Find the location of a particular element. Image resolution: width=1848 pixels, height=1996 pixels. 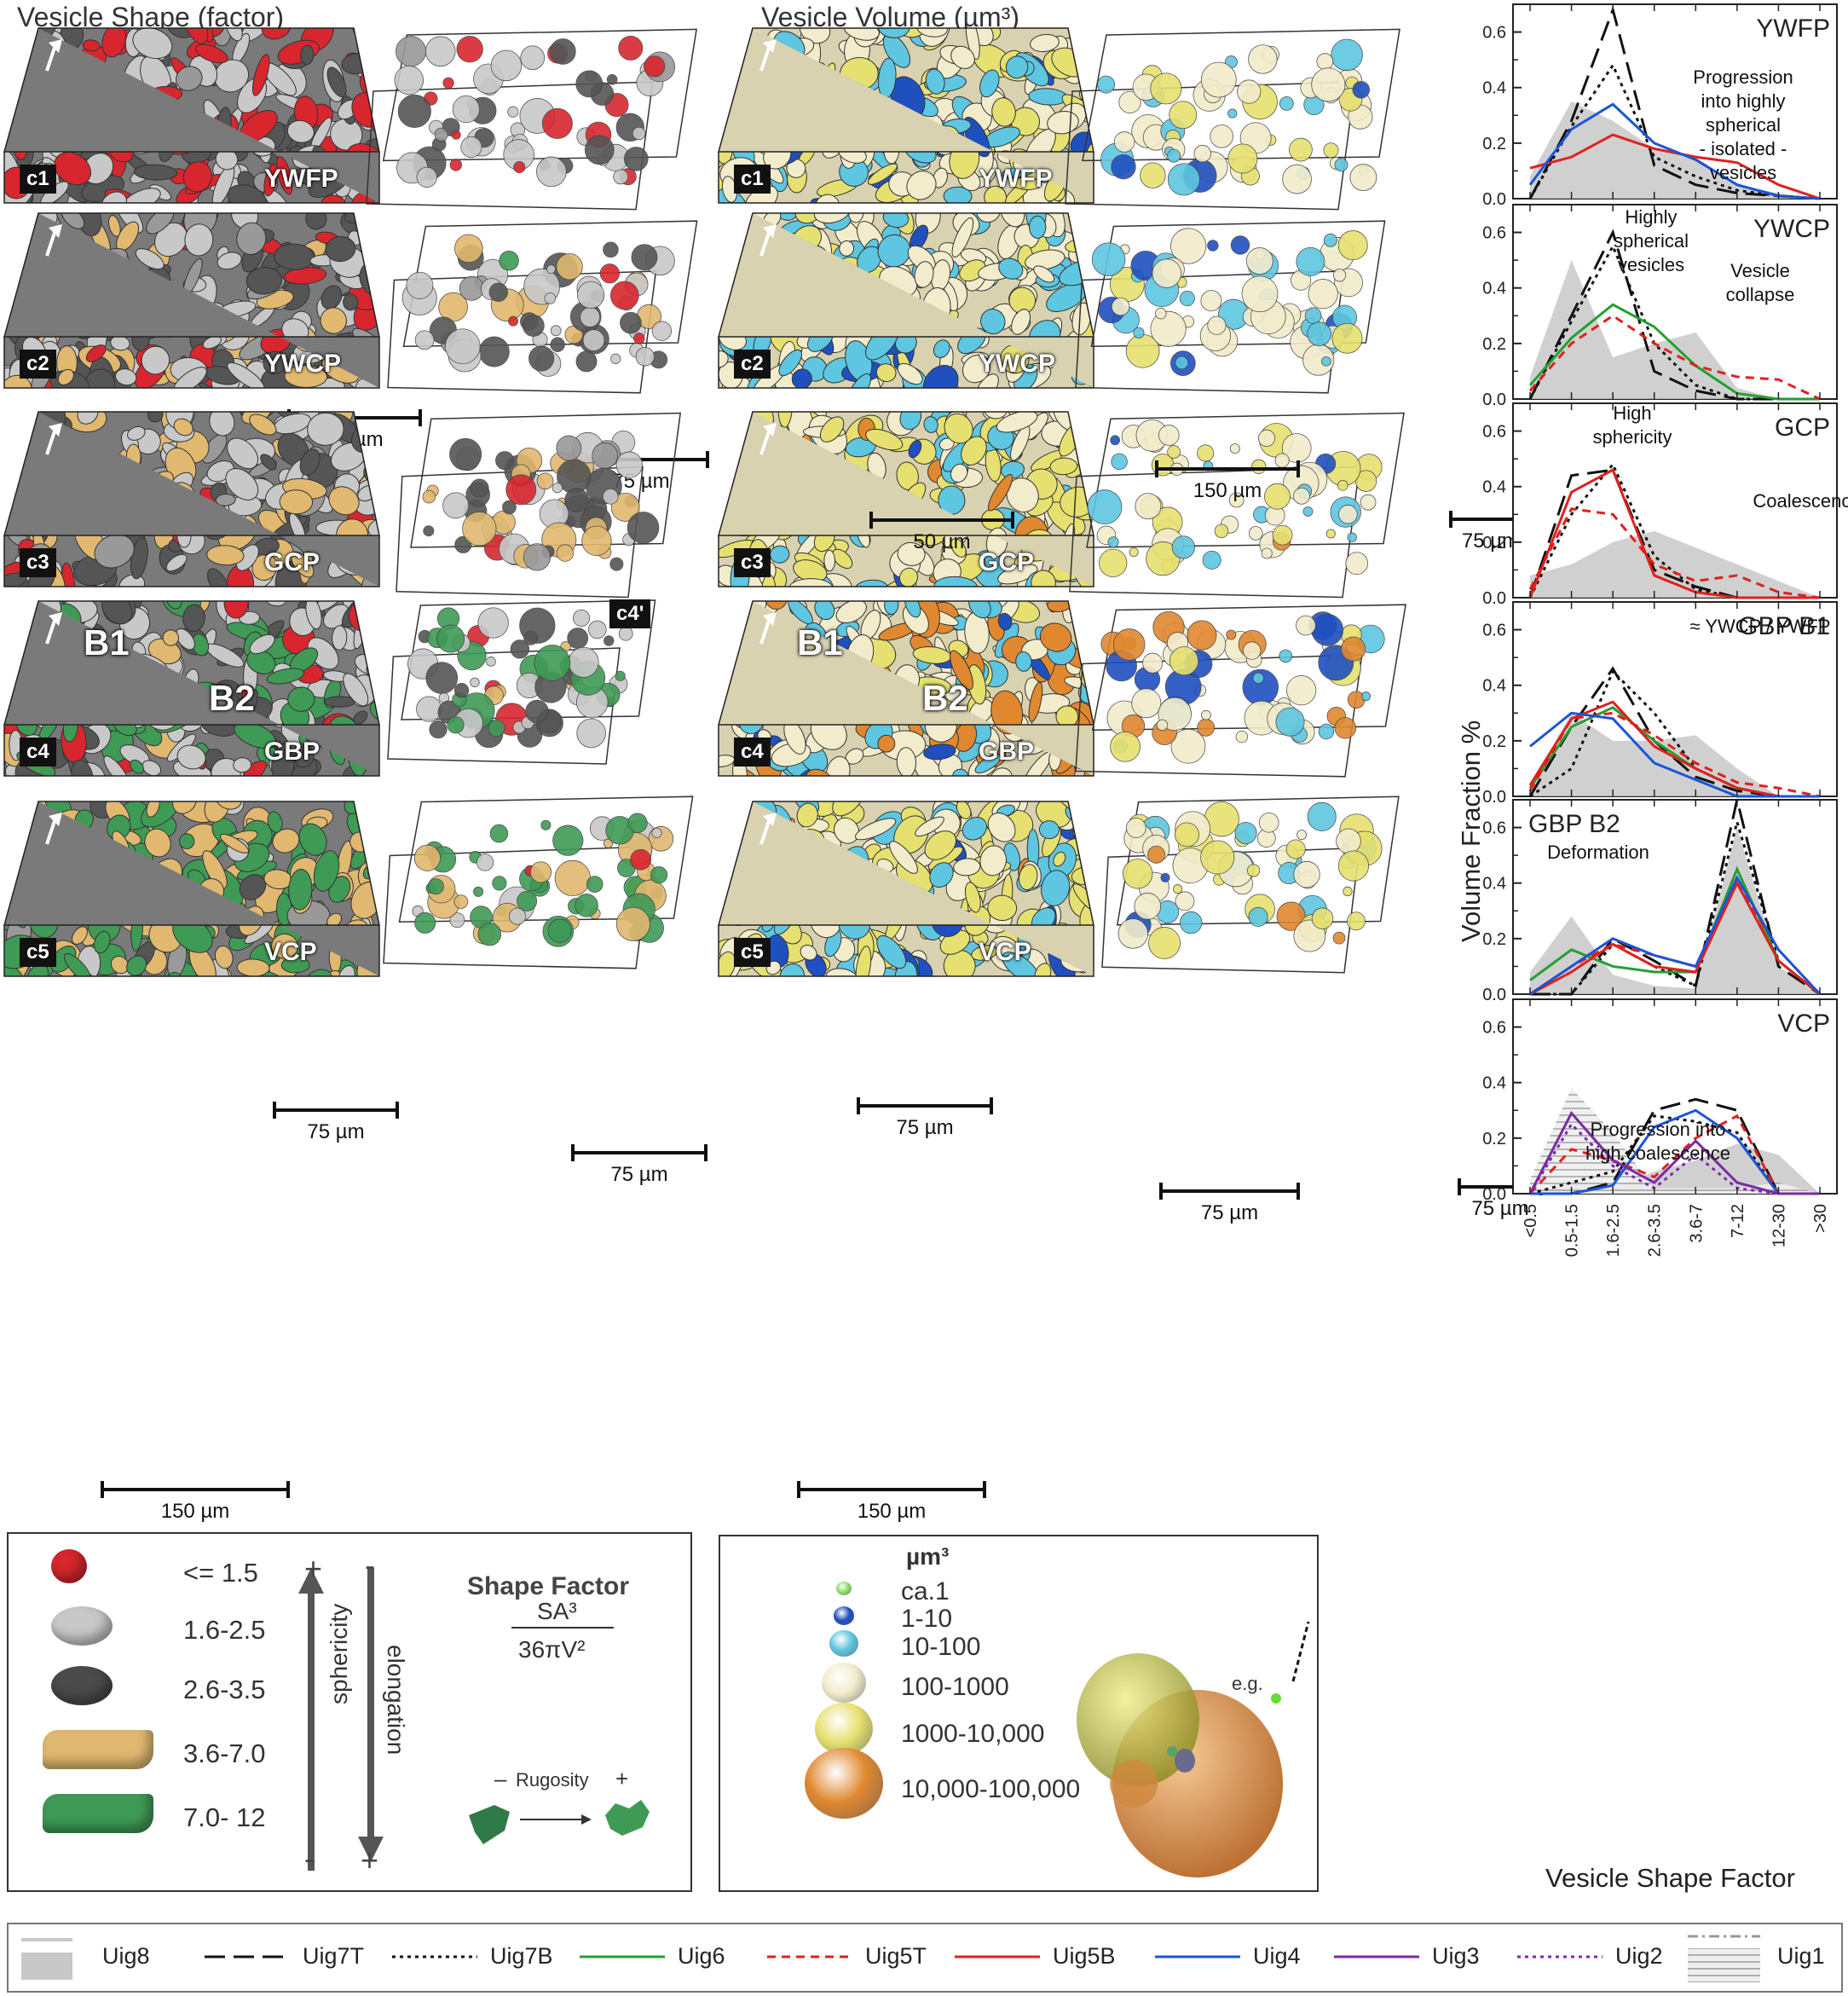

volume-column-header: Vesicle Volume (µm³) is located at coordinates (890, 17).